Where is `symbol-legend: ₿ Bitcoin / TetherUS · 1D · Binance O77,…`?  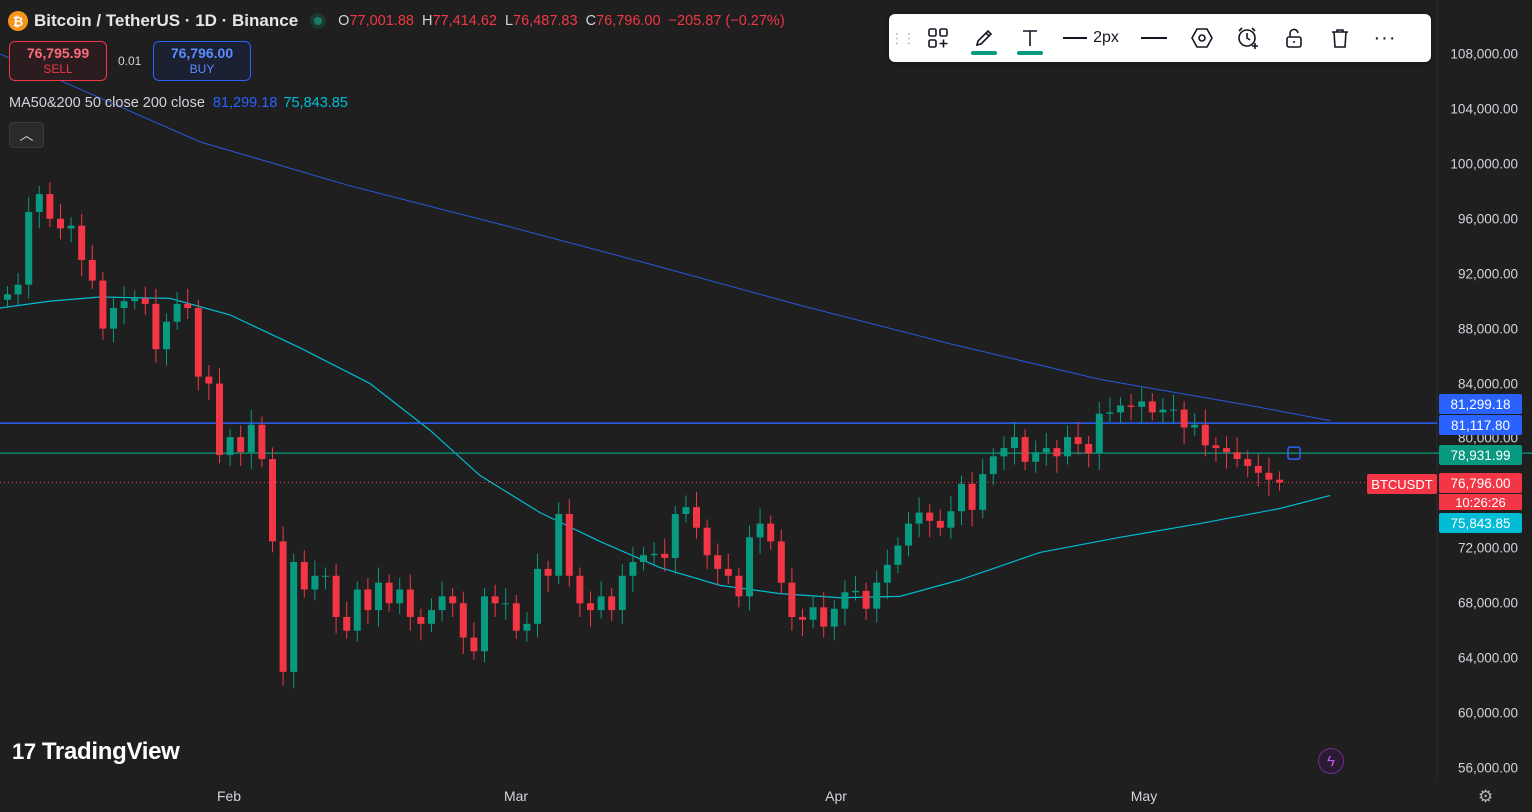
symbol-legend: ₿ Bitcoin / TetherUS · 1D · Binance O77,… is located at coordinates (396, 21).